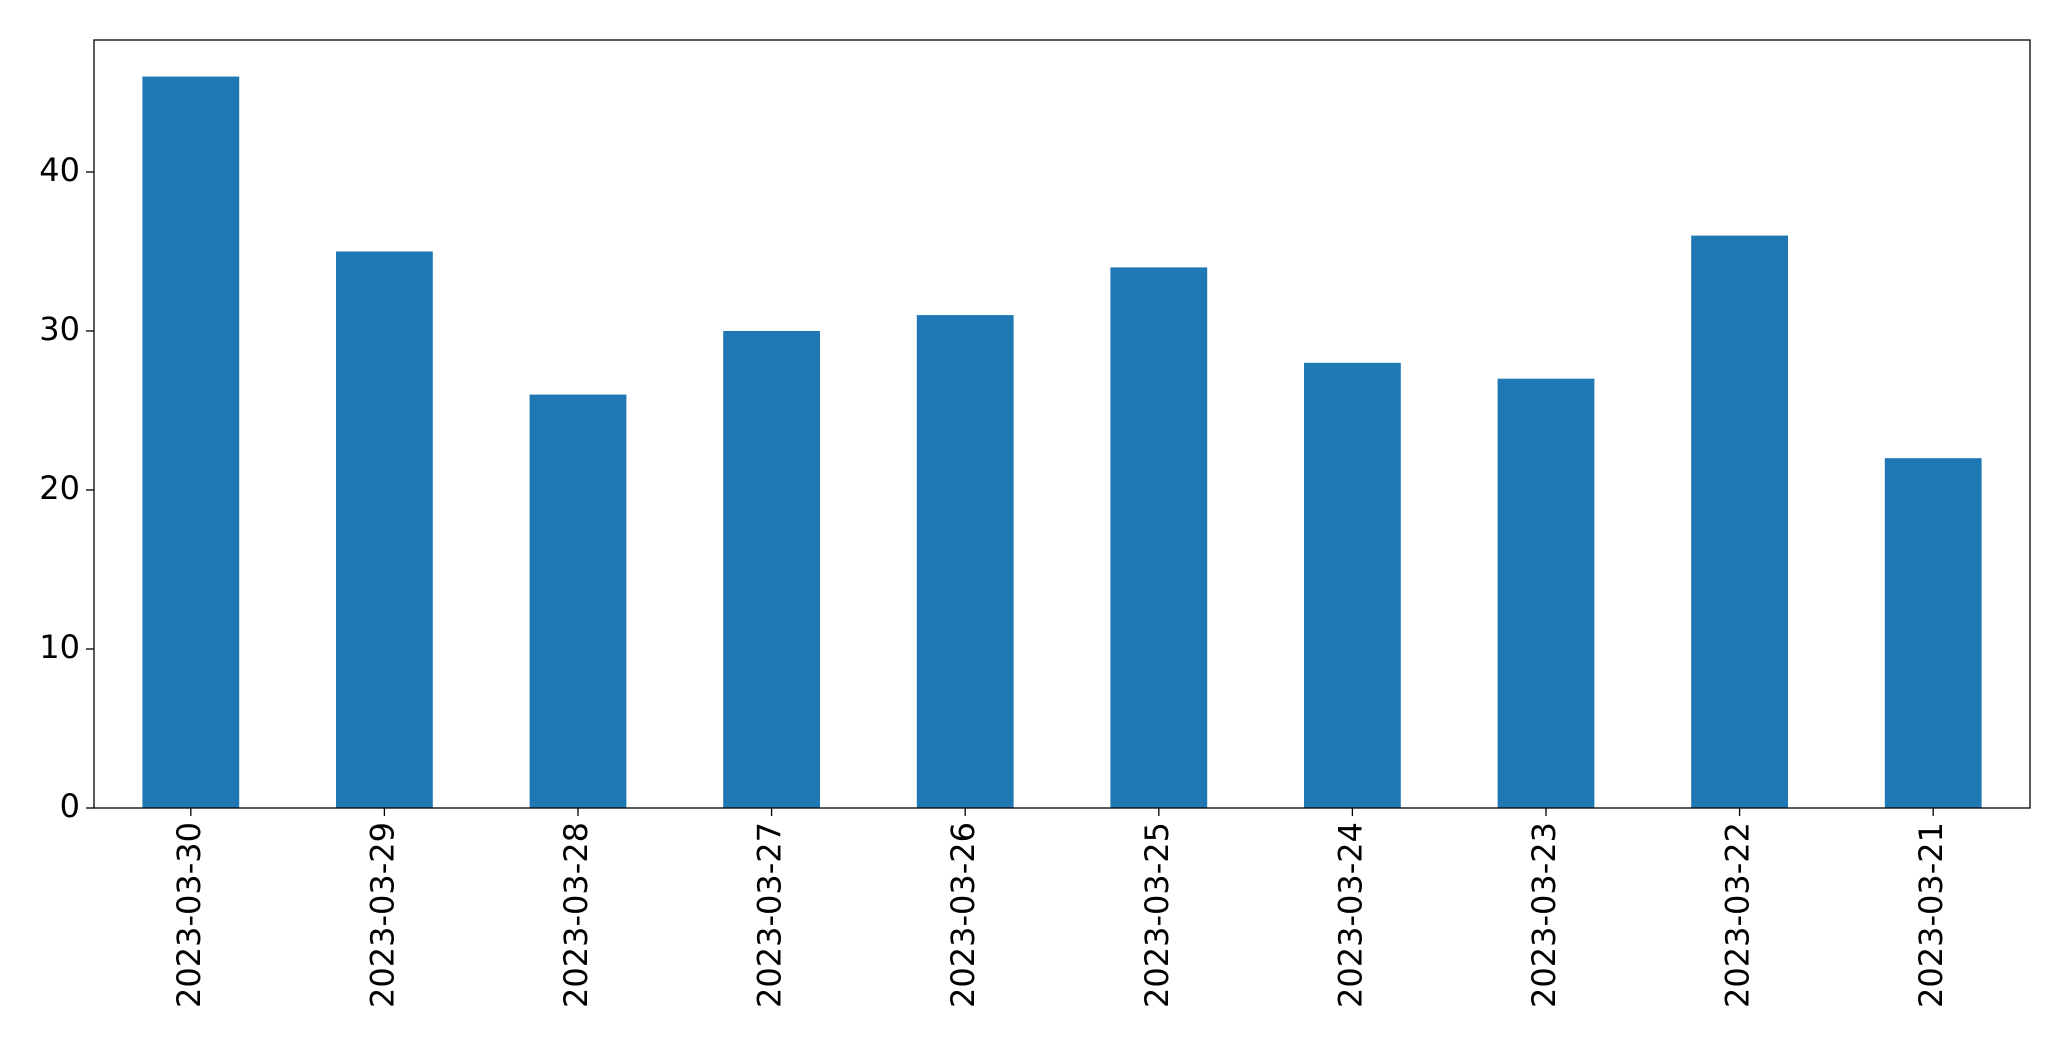  I want to click on x-tick-label: 2023-03-29, so click(382, 915).